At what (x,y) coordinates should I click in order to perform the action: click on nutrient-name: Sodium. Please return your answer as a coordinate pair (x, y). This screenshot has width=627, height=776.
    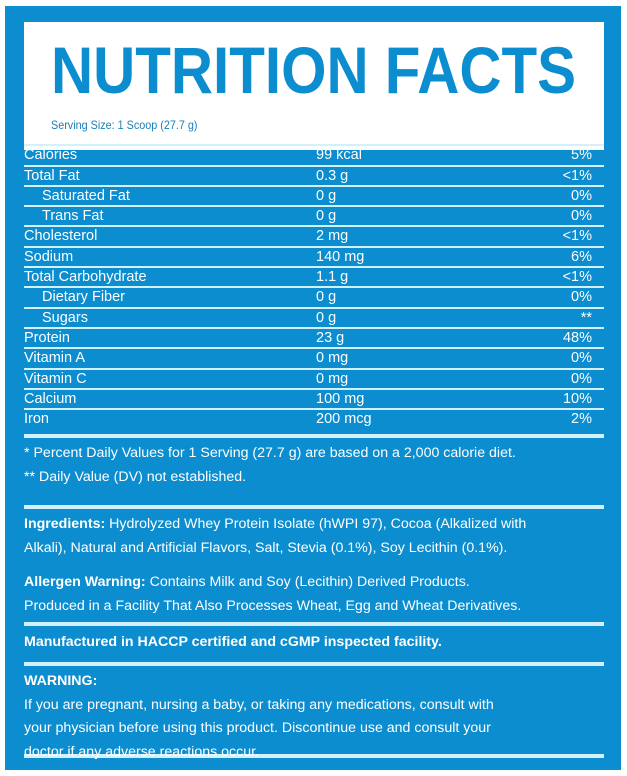
    Looking at the image, I should click on (49, 256).